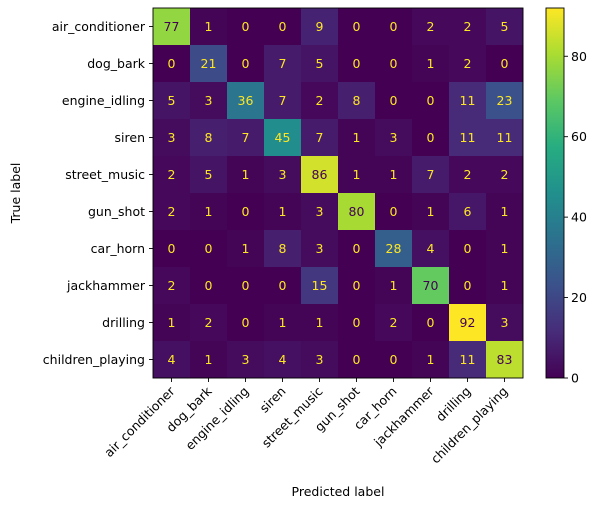 The width and height of the screenshot is (603, 509). I want to click on cell-value-label: 6, so click(468, 211).